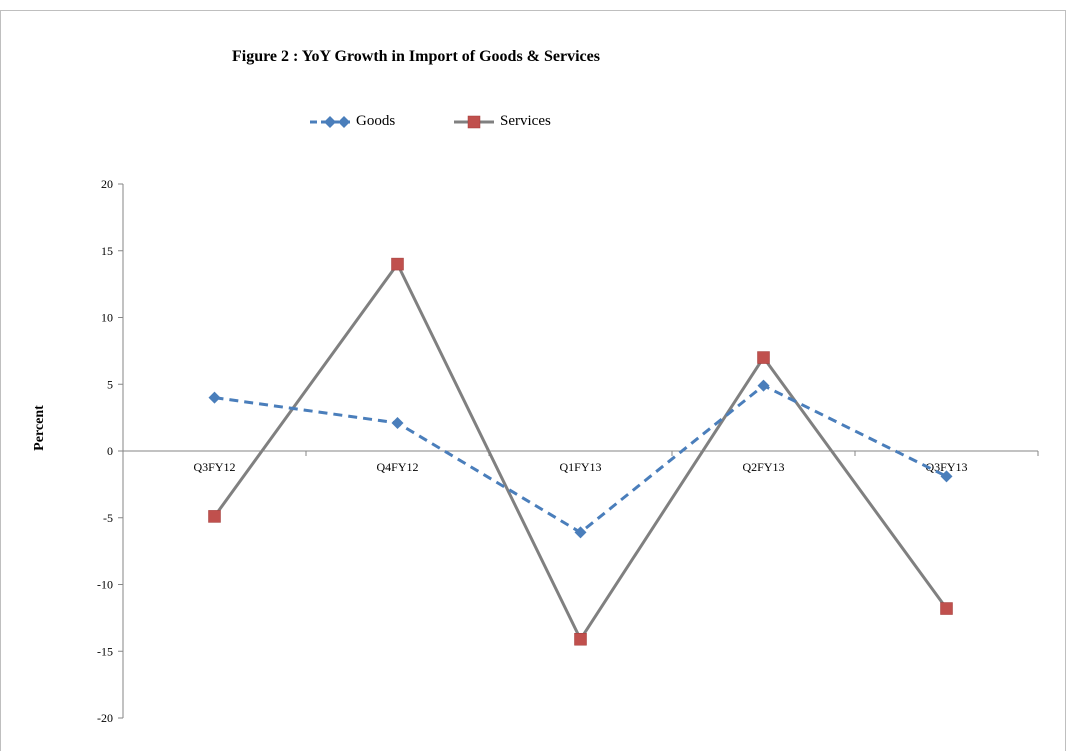 The height and width of the screenshot is (751, 1067). I want to click on y-tick-label: 15, so click(107, 251).